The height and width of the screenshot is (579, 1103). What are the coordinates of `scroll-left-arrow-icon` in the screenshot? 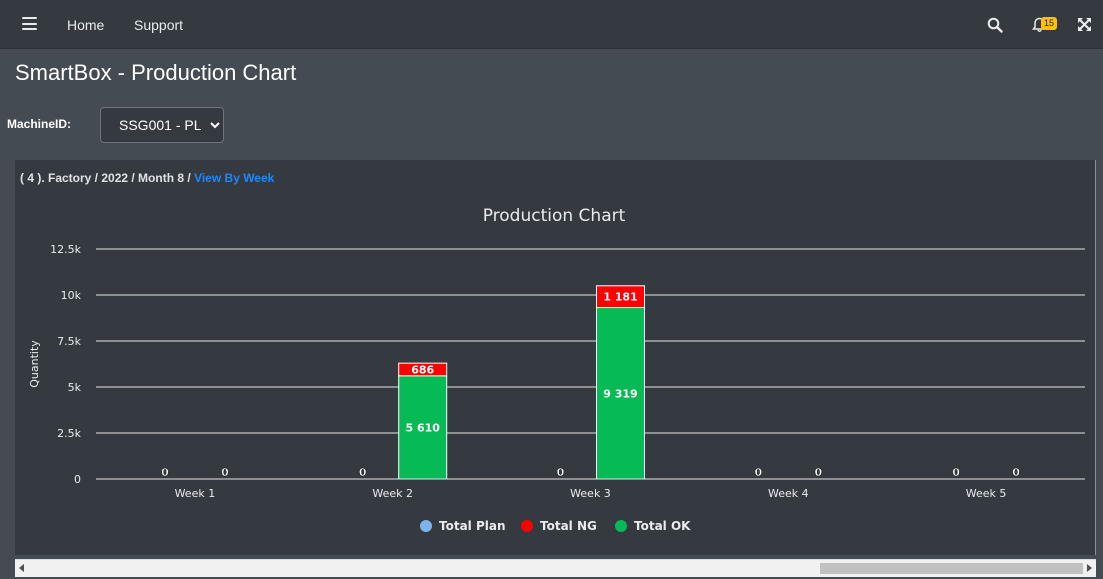 It's located at (21, 568).